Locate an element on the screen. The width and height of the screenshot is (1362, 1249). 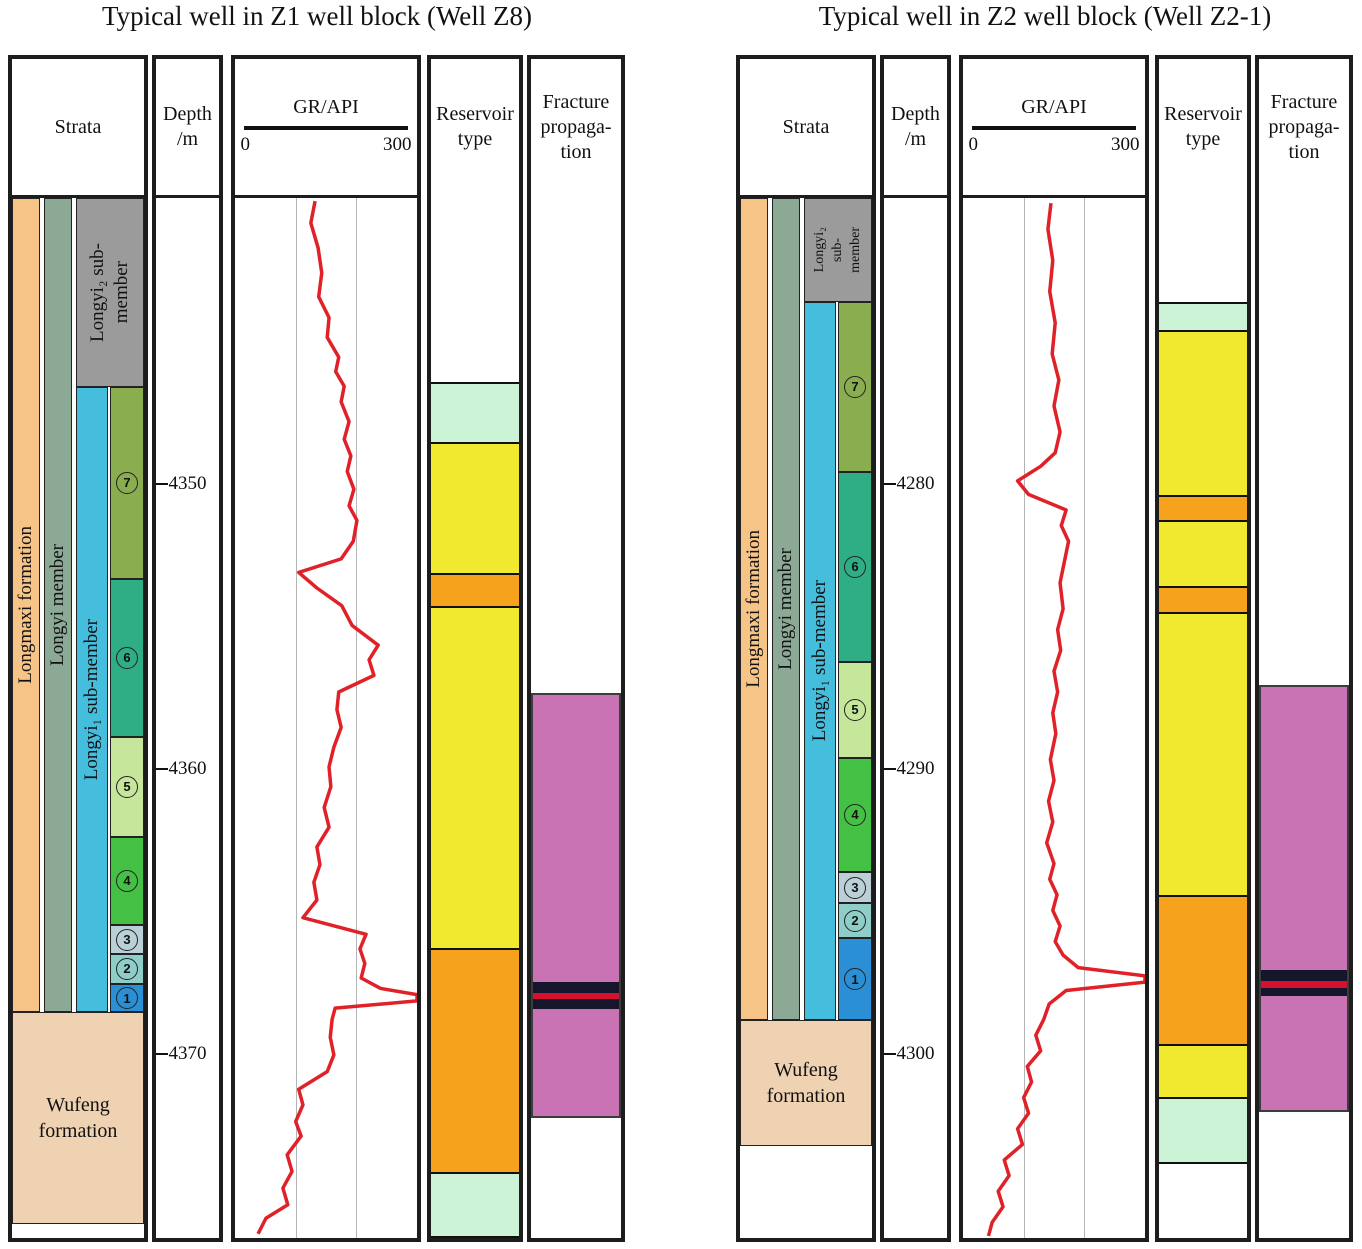
panel-title: Typical well in Z1 well block (Well Z8) is located at coordinates (317, 16).